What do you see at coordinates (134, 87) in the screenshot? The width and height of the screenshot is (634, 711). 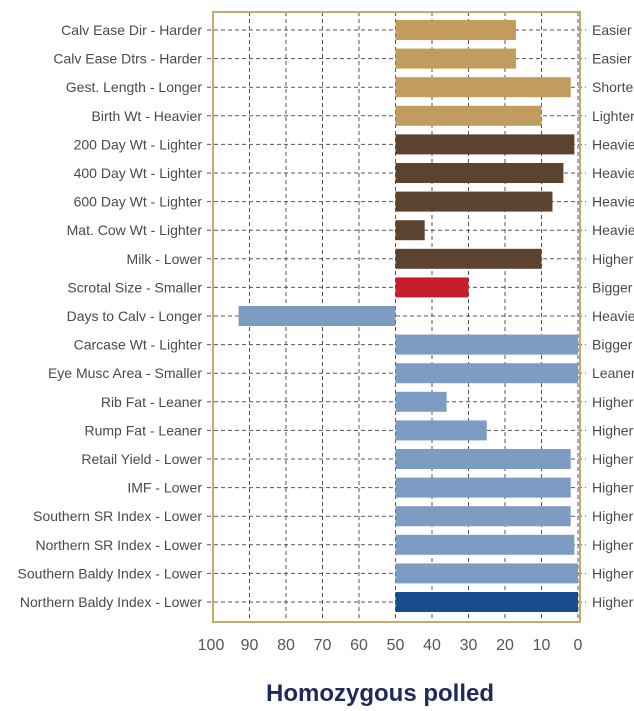 I see `category-label-left: Gest. Length - Longer` at bounding box center [134, 87].